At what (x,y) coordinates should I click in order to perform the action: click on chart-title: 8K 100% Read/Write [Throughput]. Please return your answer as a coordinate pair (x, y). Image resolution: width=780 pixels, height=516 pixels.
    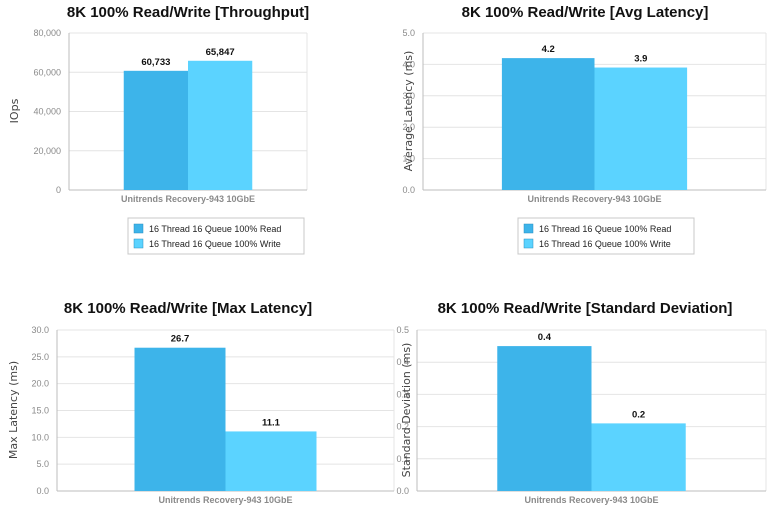
    Looking at the image, I should click on (188, 12).